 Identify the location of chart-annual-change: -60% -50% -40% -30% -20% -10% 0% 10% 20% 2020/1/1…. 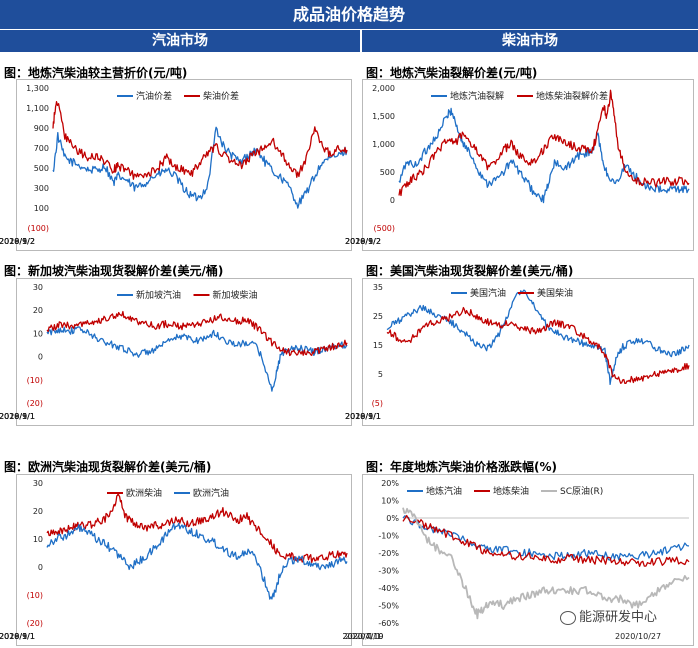
(516, 560).